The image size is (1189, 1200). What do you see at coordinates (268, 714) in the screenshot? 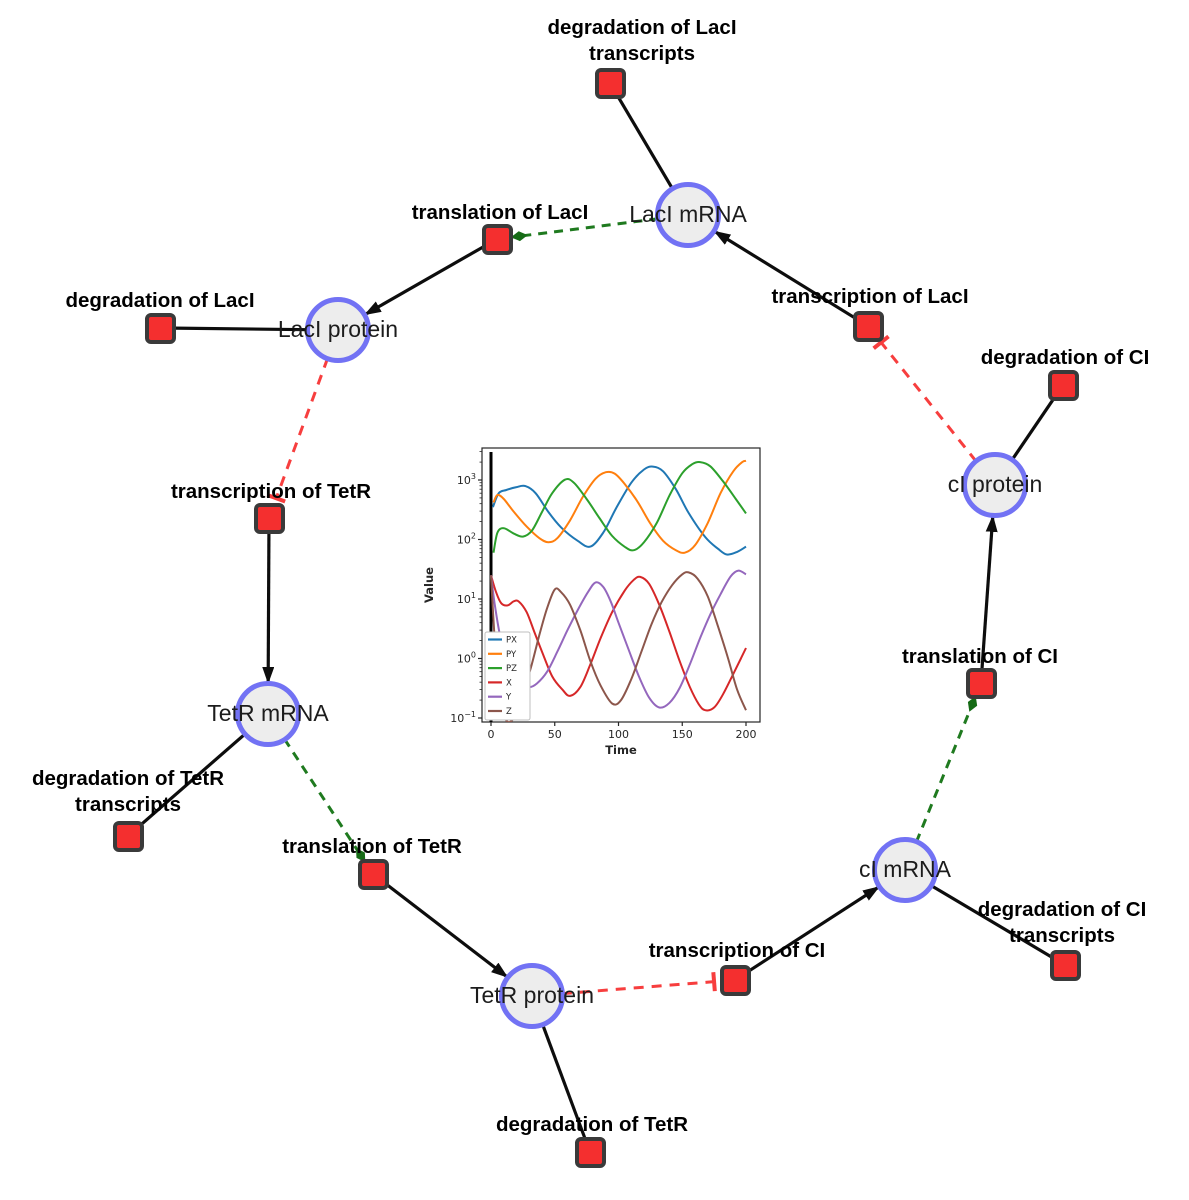
I see `species-node-tetr-mrna` at bounding box center [268, 714].